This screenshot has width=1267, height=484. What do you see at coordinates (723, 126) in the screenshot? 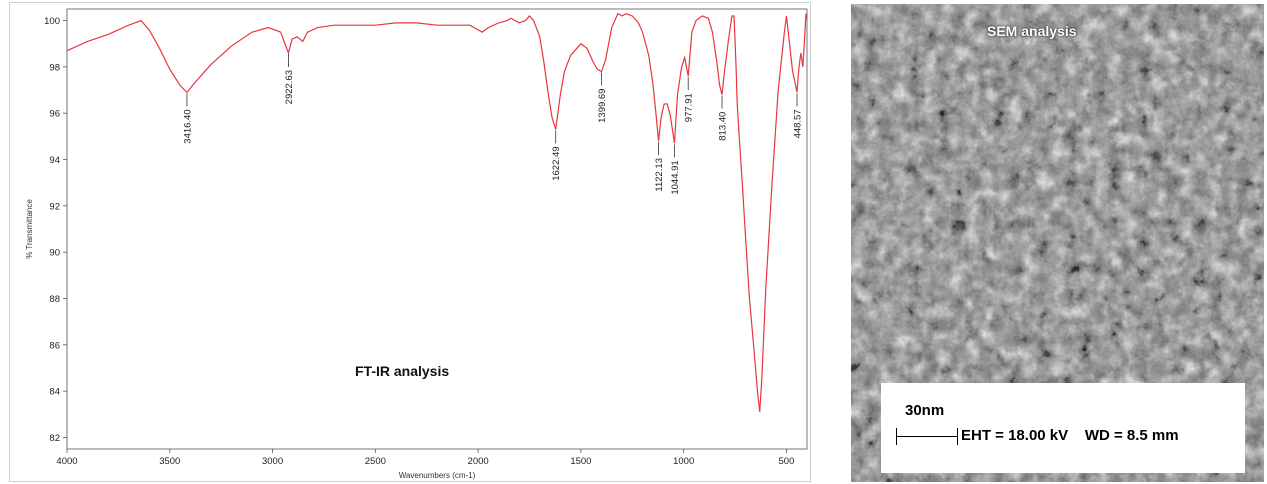
I see `peak-label: 813.40` at bounding box center [723, 126].